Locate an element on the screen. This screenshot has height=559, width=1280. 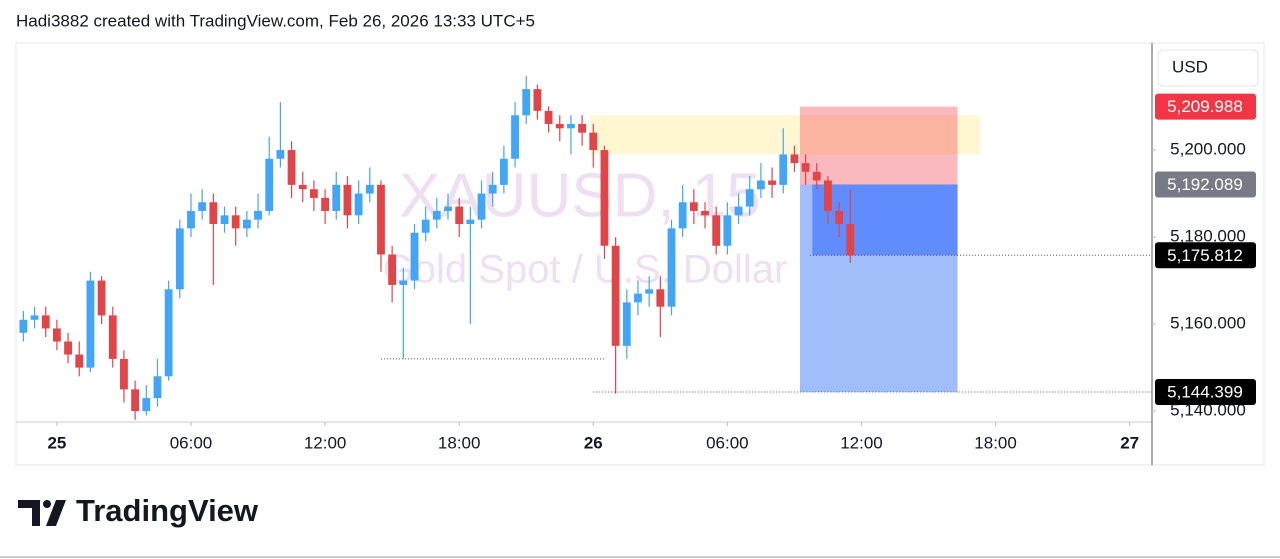
x-tick-label: 06:00 is located at coordinates (727, 442).